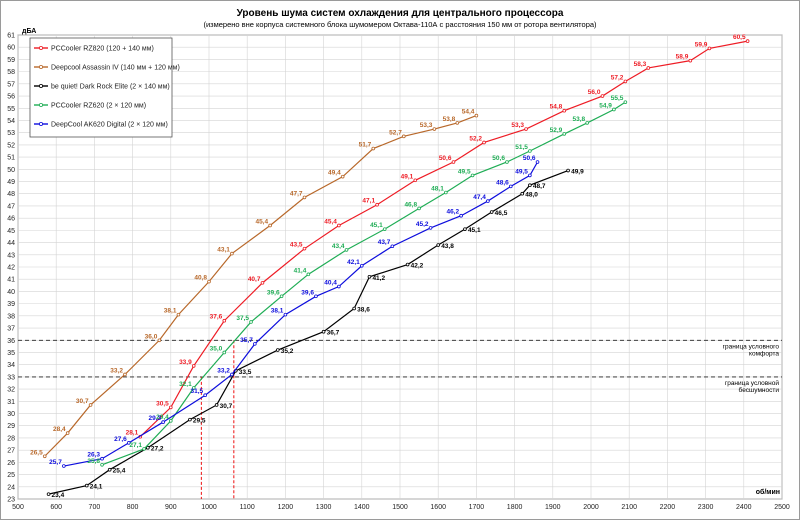  Describe the element at coordinates (744, 507) in the screenshot. I see `x-tick-label: 2400` at that location.